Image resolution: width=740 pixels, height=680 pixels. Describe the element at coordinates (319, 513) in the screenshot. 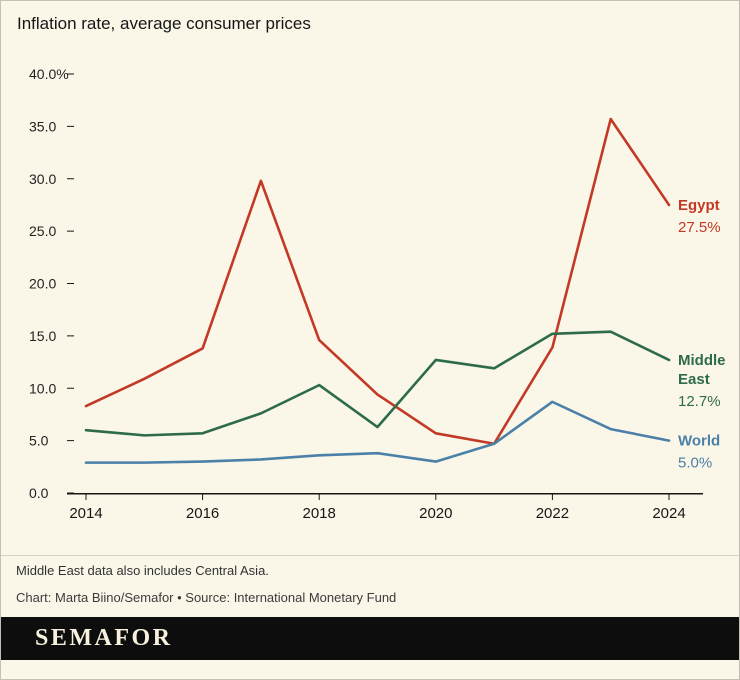

I see `x-tick-label: 2018` at that location.